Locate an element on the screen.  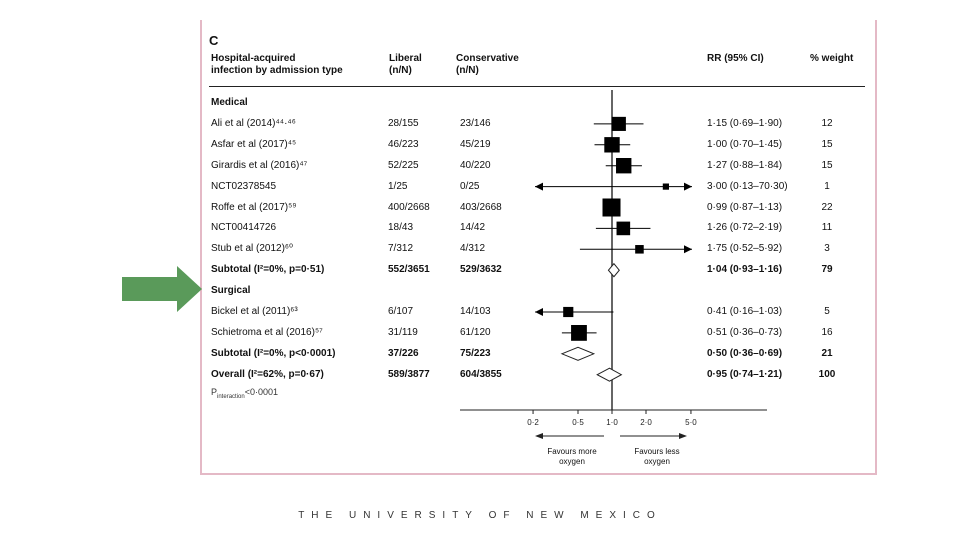
conservative-count: 403/2668 is located at coordinates (481, 207).